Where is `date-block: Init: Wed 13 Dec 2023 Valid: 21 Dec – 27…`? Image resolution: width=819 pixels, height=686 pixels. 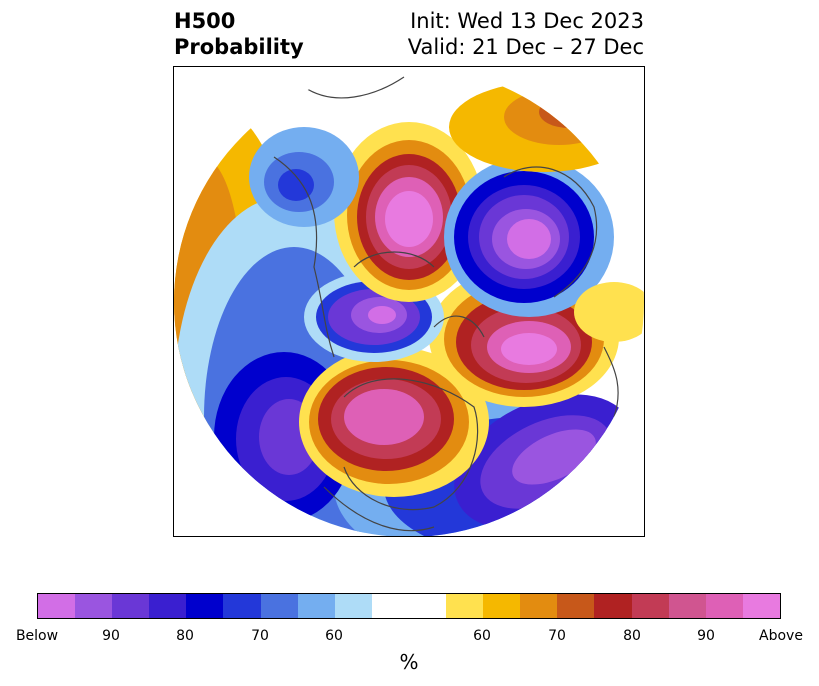 date-block: Init: Wed 13 Dec 2023 Valid: 21 Dec – 27… is located at coordinates (526, 34).